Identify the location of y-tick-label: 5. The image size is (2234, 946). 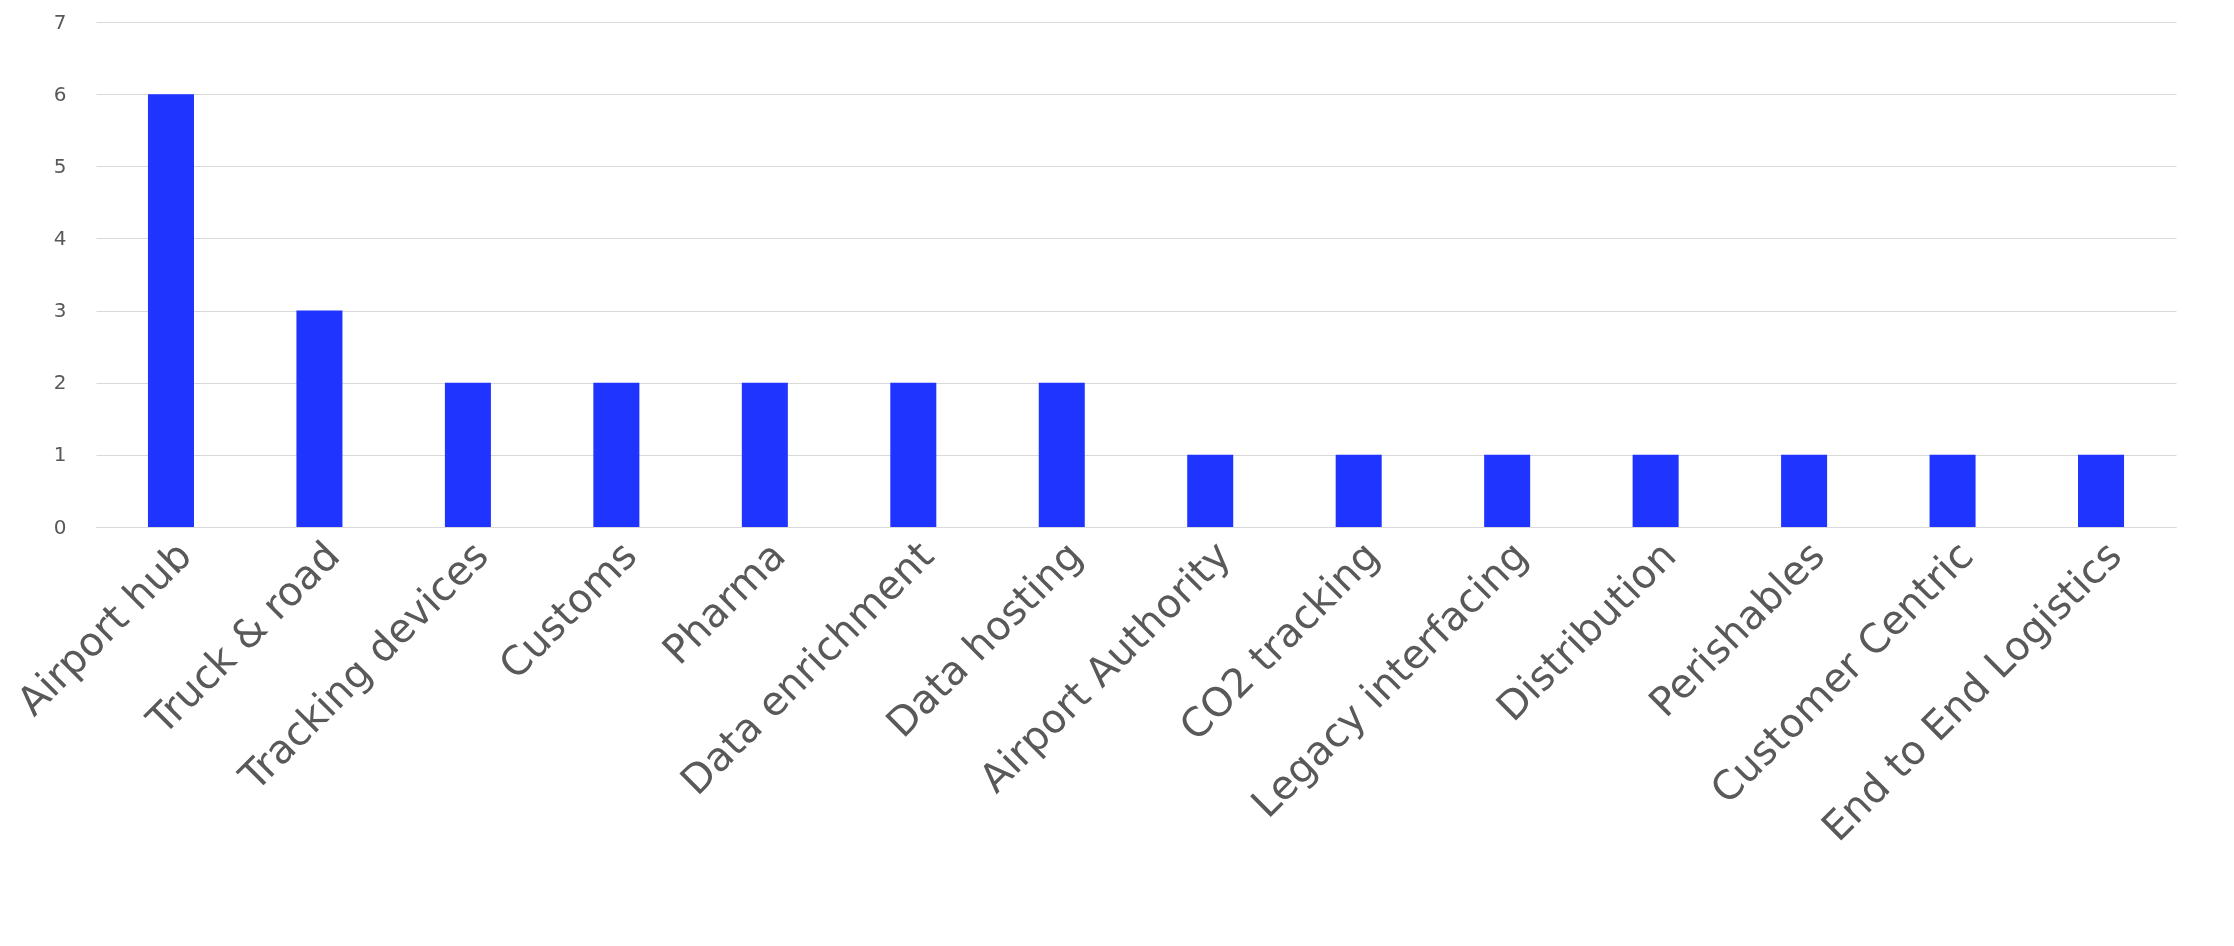
(60, 165).